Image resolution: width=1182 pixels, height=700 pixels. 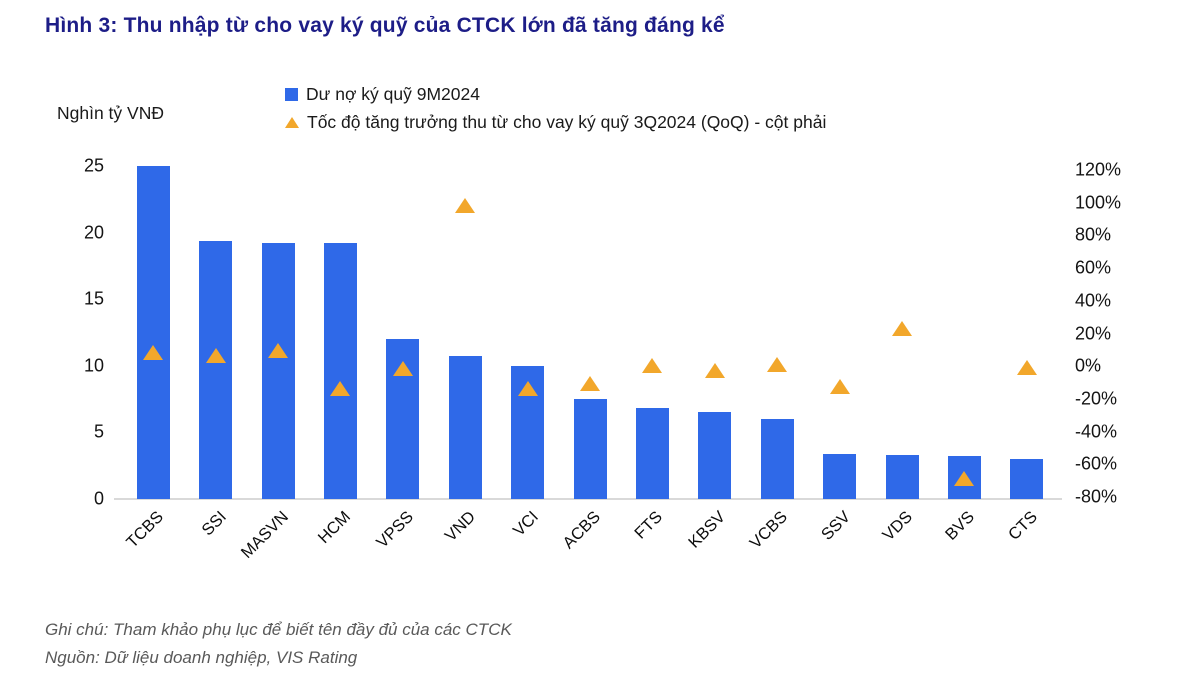 I want to click on growth-marker-masvn, so click(x=278, y=351).